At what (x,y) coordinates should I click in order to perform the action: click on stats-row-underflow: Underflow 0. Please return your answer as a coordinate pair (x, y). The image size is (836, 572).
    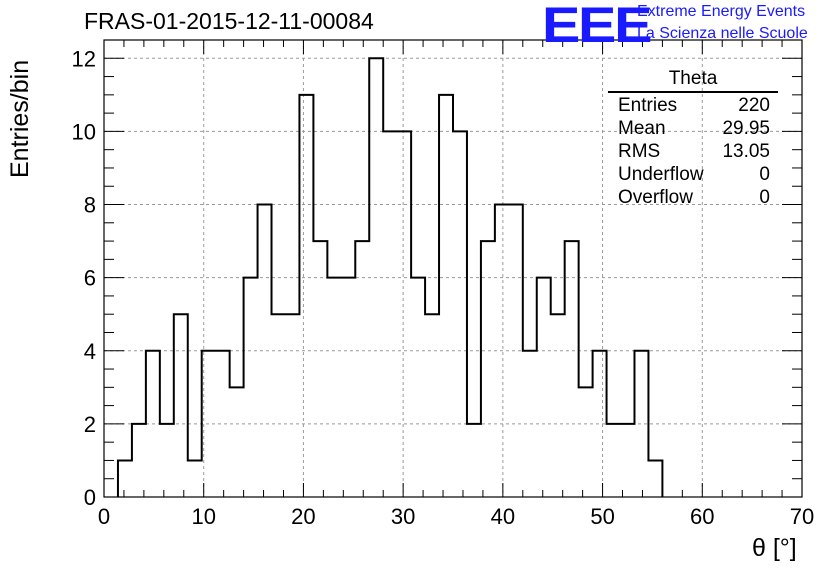
    Looking at the image, I should click on (693, 174).